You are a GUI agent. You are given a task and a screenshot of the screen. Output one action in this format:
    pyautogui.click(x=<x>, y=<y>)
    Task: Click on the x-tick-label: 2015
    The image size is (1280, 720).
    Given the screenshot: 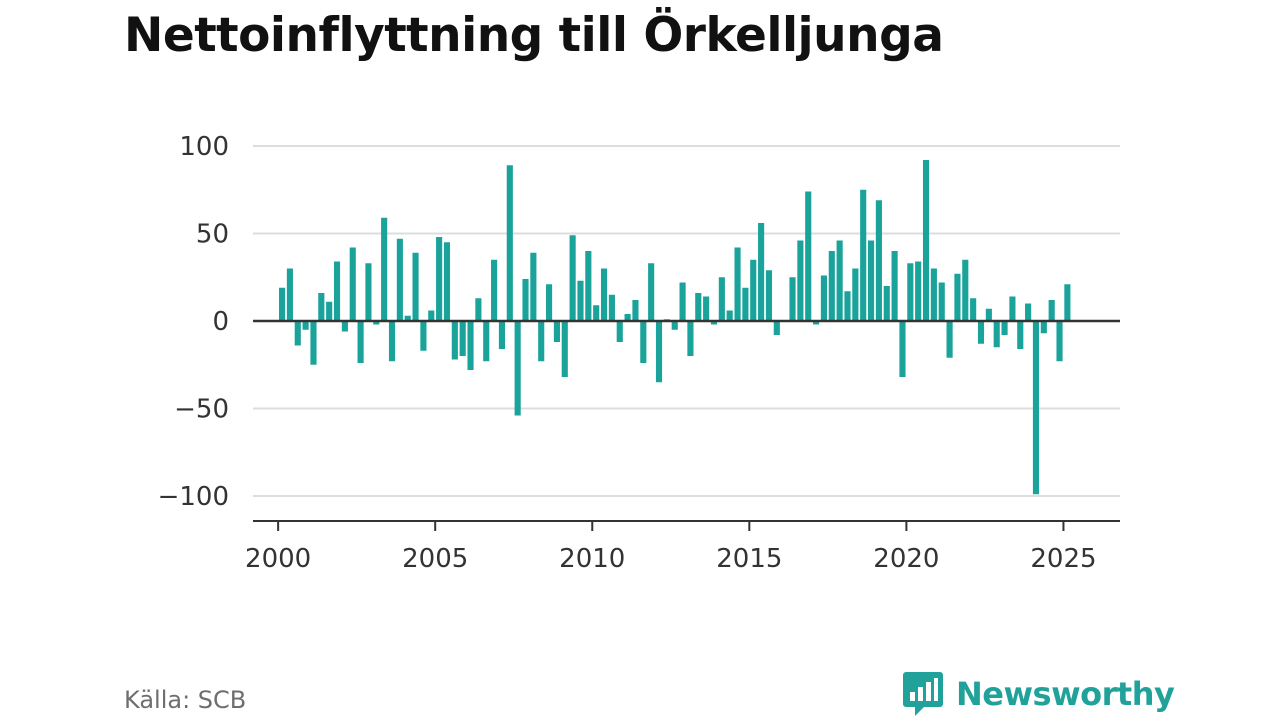 What is the action you would take?
    pyautogui.click(x=749, y=559)
    